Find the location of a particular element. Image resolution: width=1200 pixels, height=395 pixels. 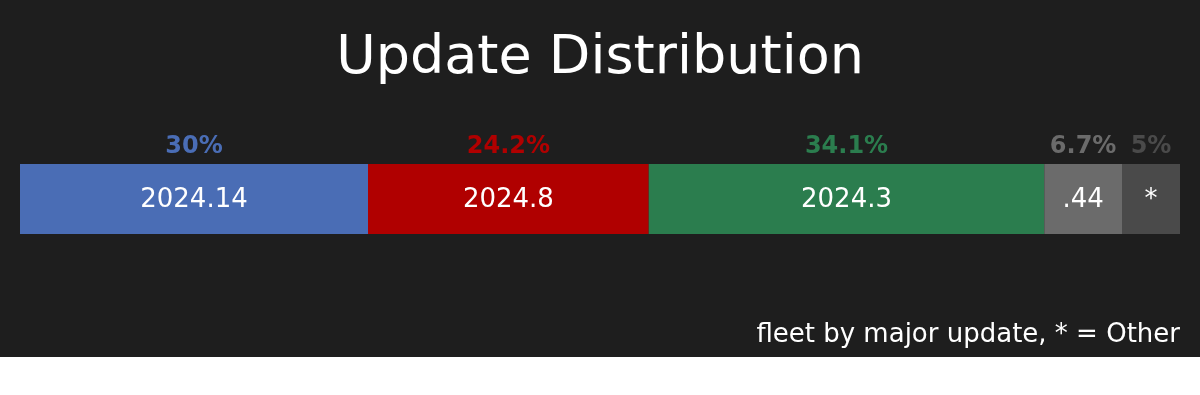

data-label: 30% is located at coordinates (194, 145).